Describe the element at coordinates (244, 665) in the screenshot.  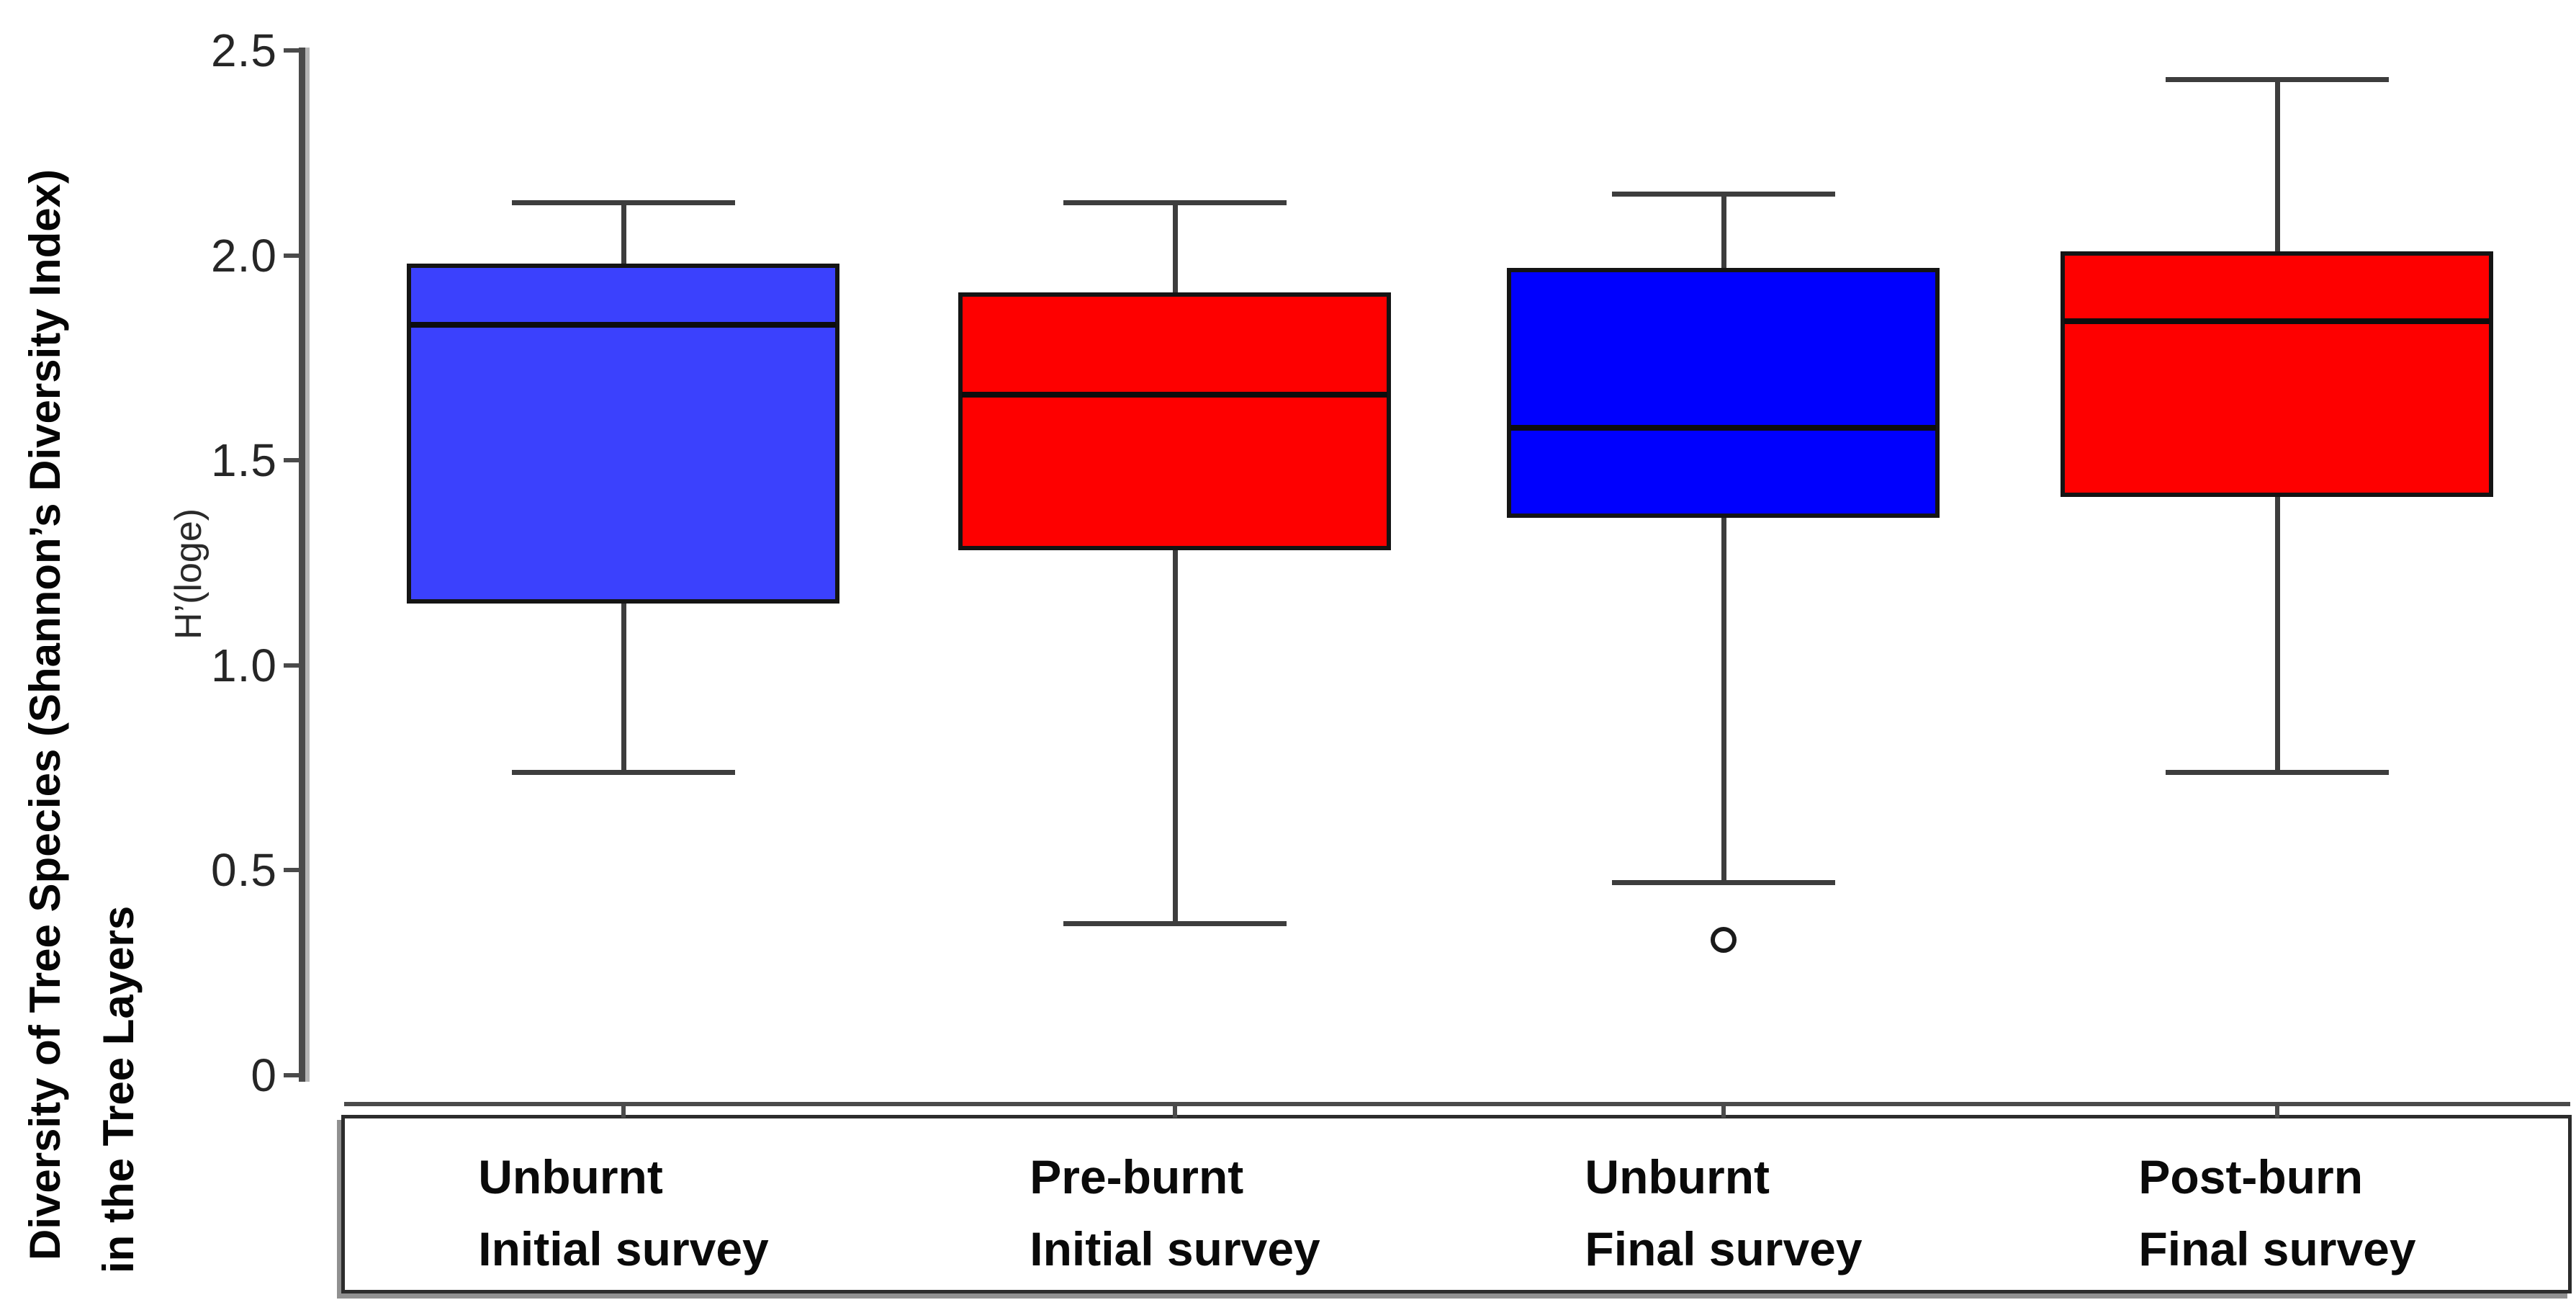
I see `y-tick-label: 1.0` at that location.